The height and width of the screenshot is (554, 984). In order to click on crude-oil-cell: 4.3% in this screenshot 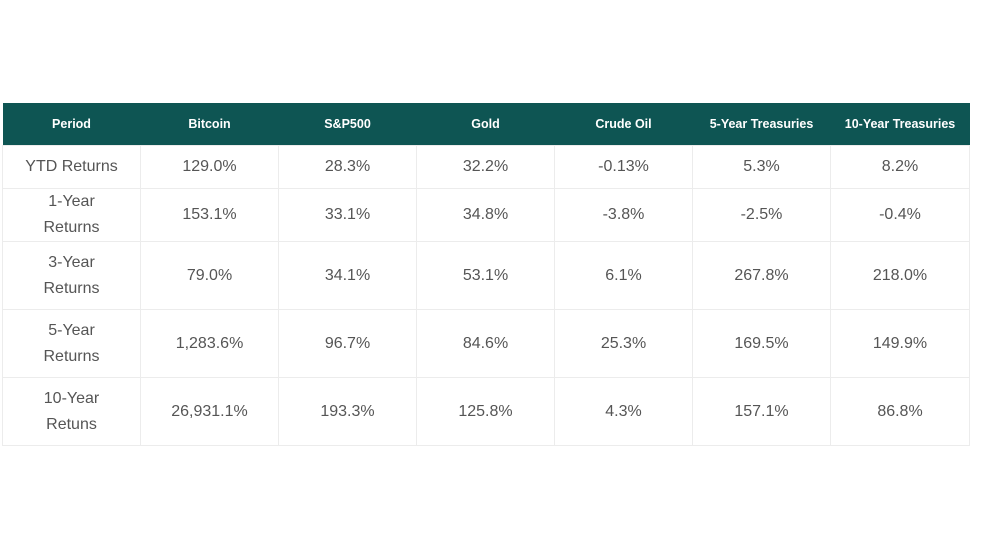, I will do `click(623, 411)`.